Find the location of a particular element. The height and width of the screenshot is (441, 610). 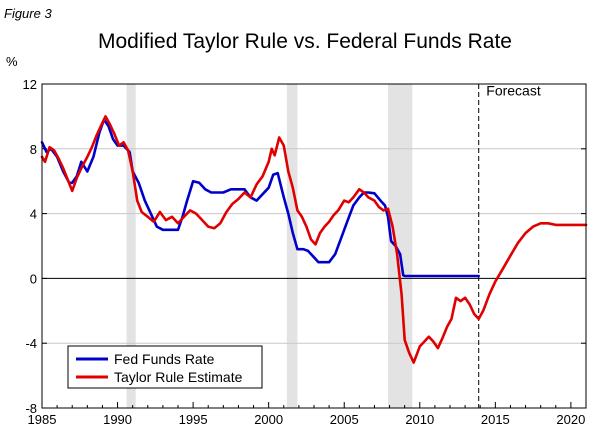

legend-label-taylor-rule: Taylor Rule Estimate is located at coordinates (178, 377).